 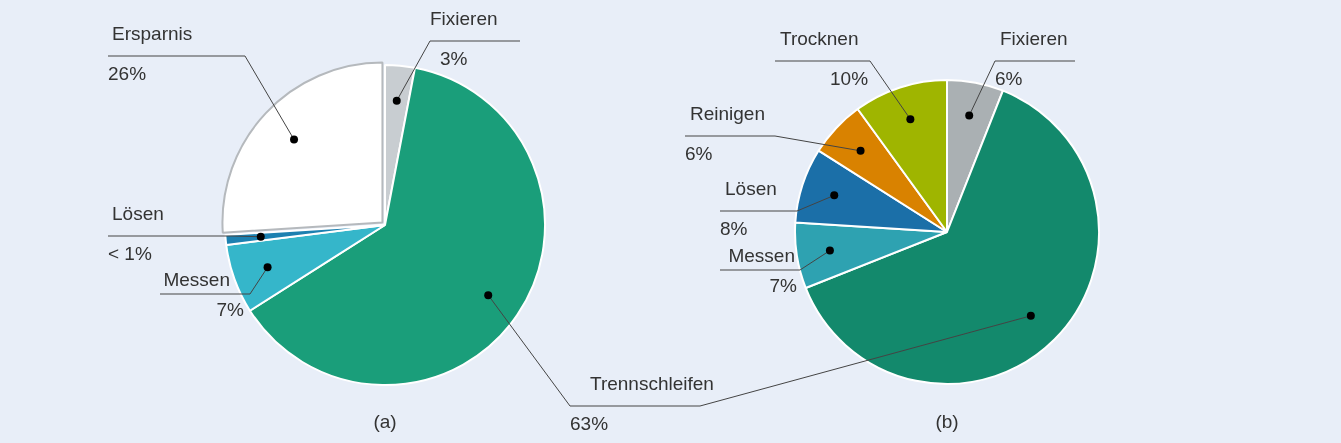 I want to click on slice-label: Ersparnis, so click(x=152, y=33).